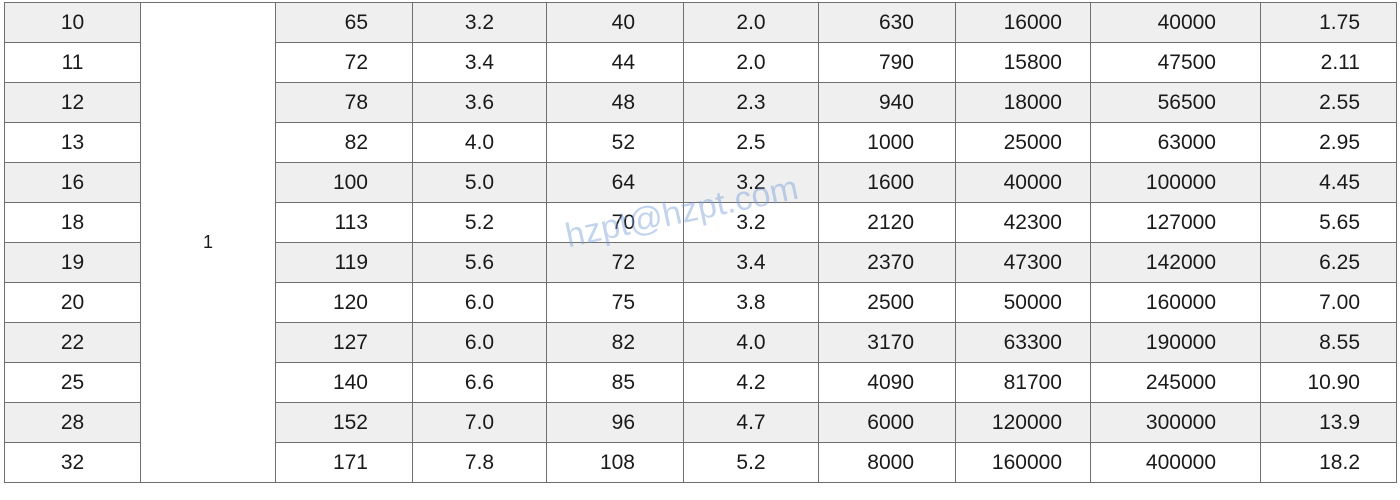 Image resolution: width=1400 pixels, height=500 pixels. What do you see at coordinates (72, 382) in the screenshot?
I see `table-cell: 25` at bounding box center [72, 382].